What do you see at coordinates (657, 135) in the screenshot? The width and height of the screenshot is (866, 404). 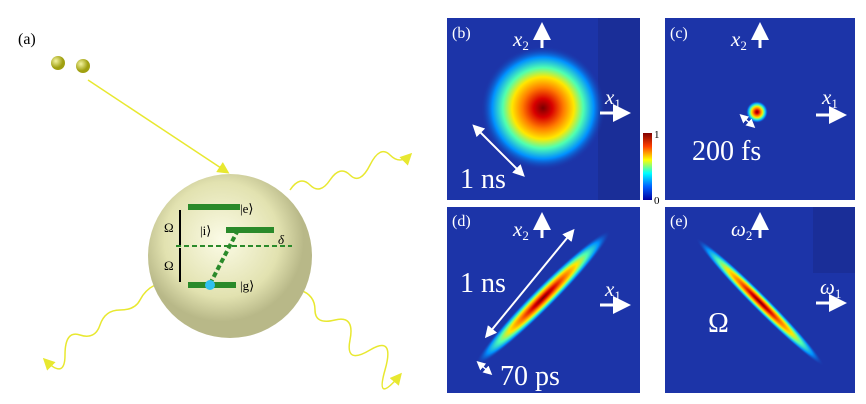 I see `colorbar-max: 1` at bounding box center [657, 135].